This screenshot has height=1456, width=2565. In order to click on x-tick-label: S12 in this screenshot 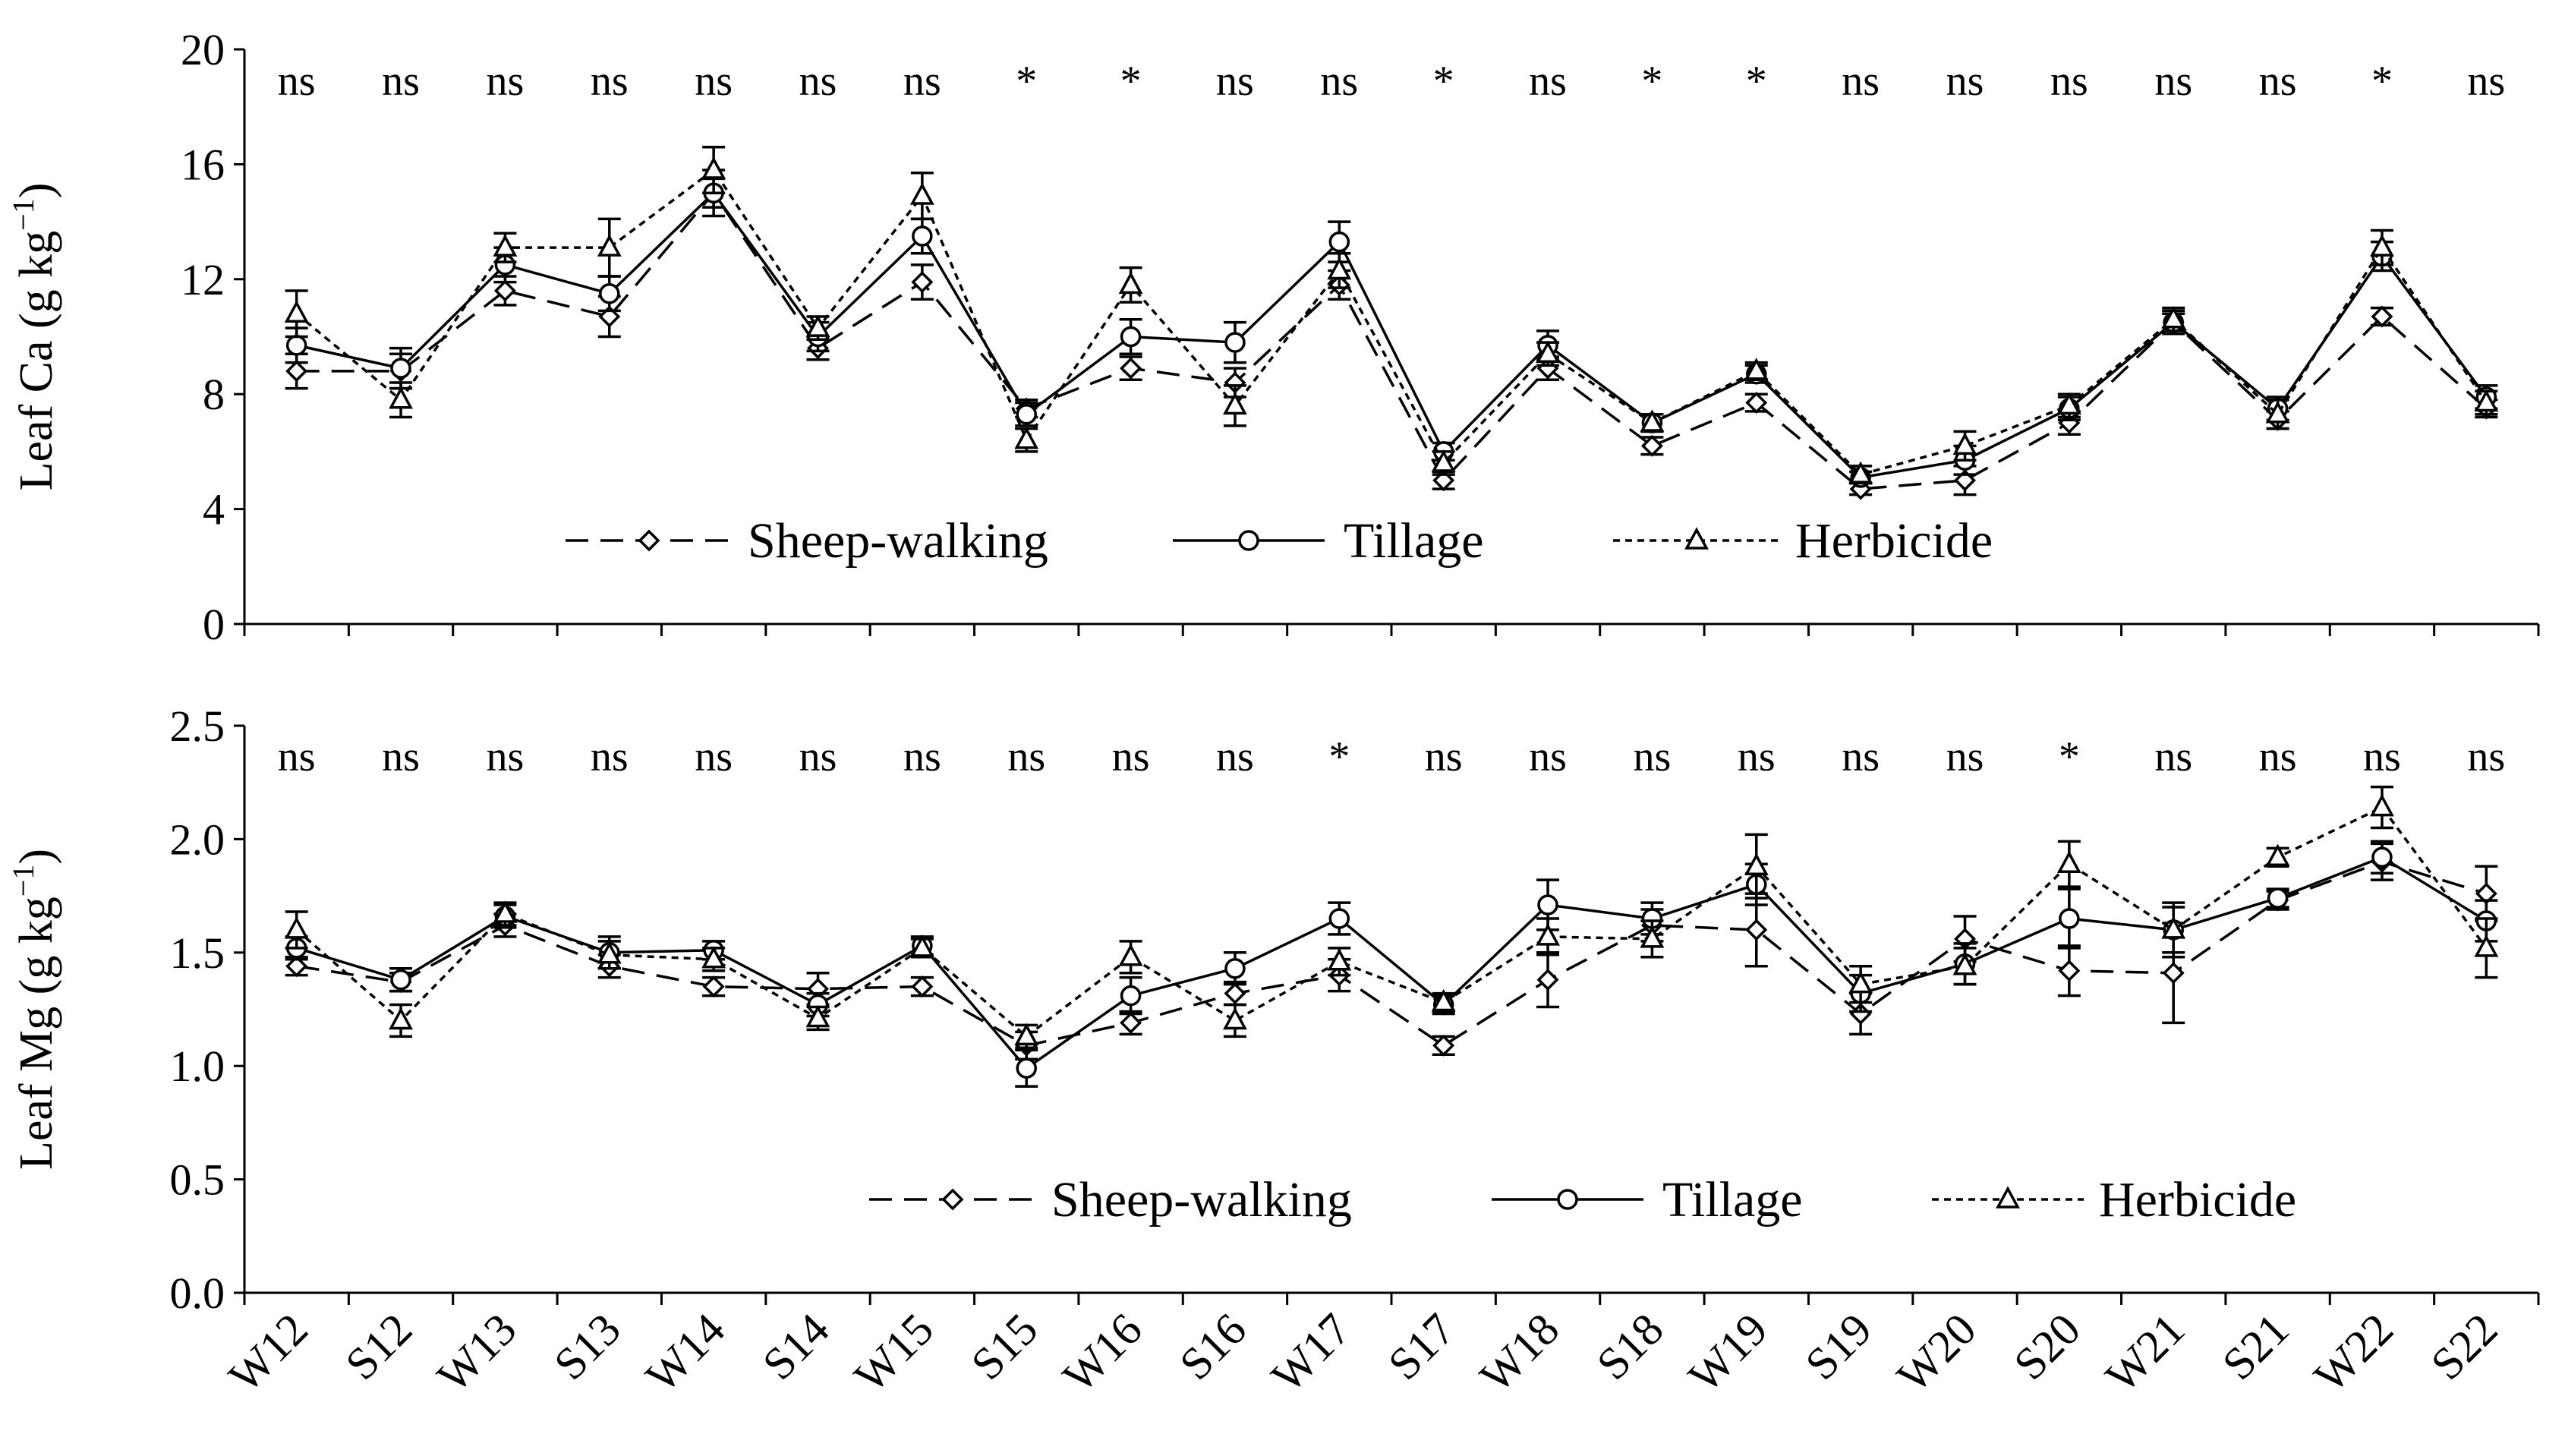, I will do `click(379, 1347)`.